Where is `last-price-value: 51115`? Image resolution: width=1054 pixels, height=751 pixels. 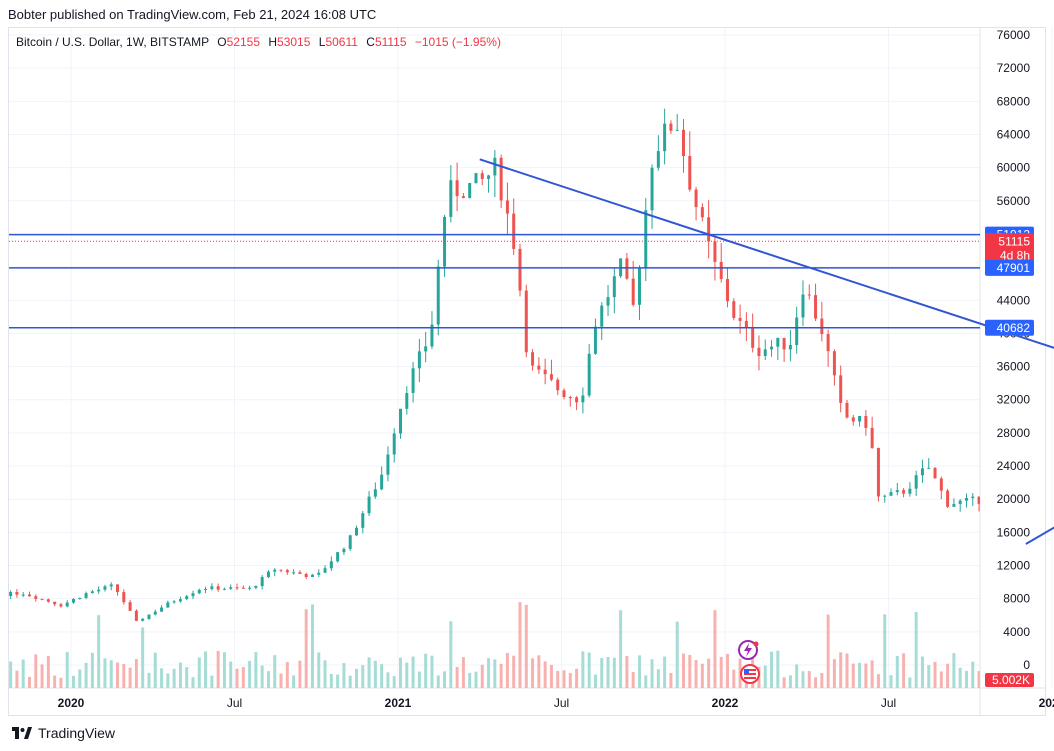
last-price-value: 51115 is located at coordinates (1014, 241).